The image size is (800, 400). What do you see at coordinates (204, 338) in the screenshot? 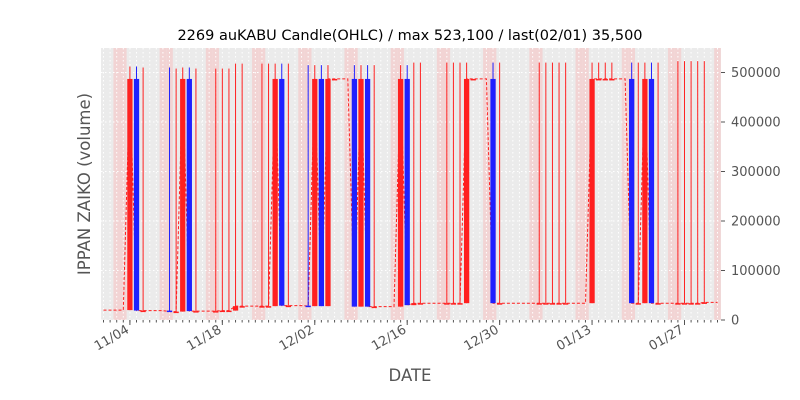
I see `x-tick-label: 11/18` at bounding box center [204, 338].